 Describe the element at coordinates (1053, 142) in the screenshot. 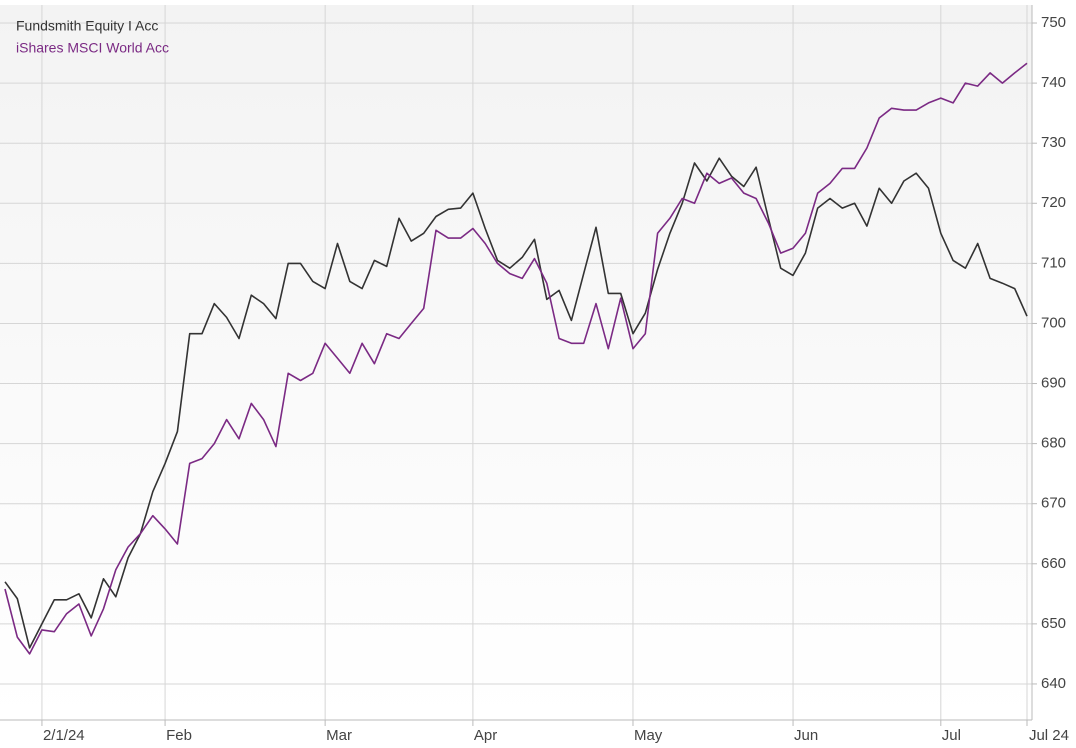

I see `y-tick-label: 730` at that location.